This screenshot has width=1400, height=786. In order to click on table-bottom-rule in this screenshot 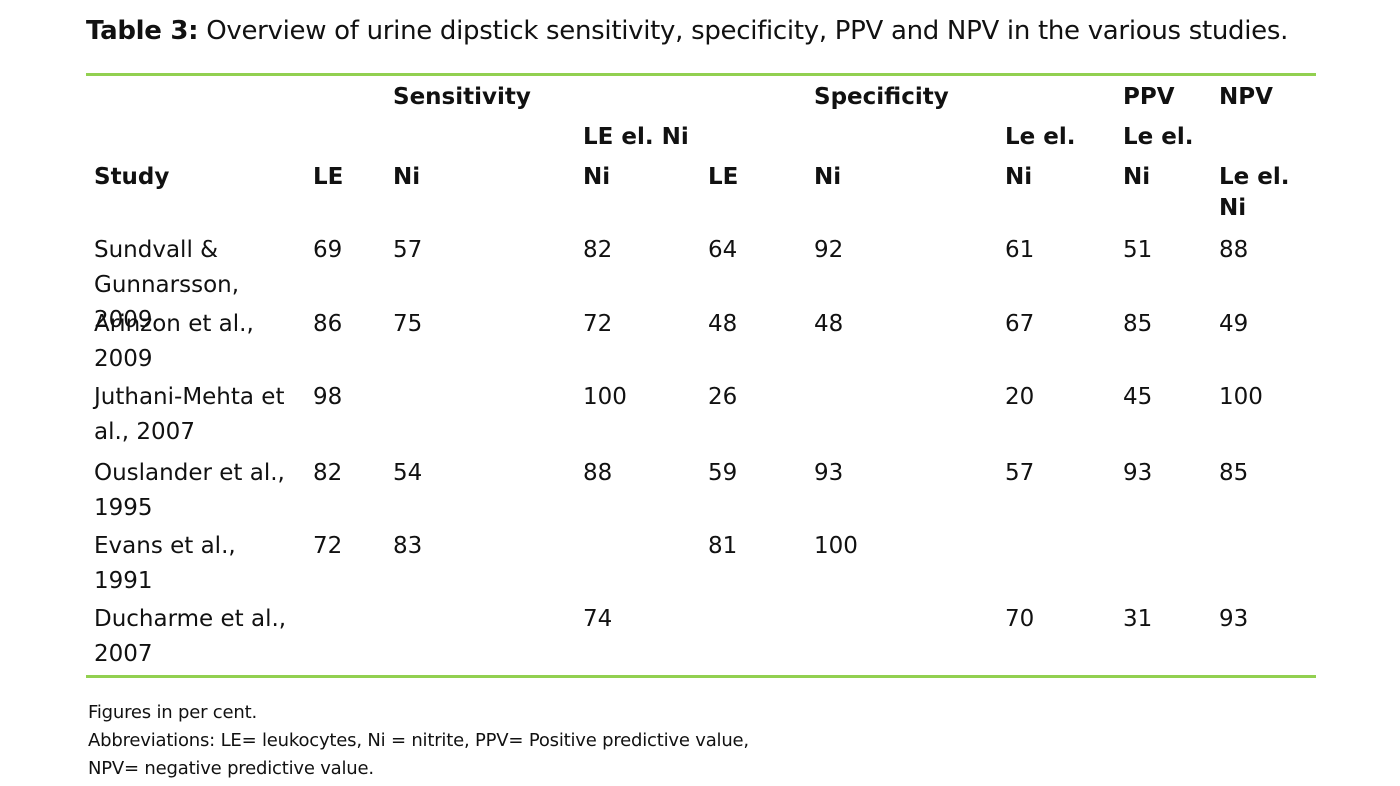, I will do `click(701, 676)`.